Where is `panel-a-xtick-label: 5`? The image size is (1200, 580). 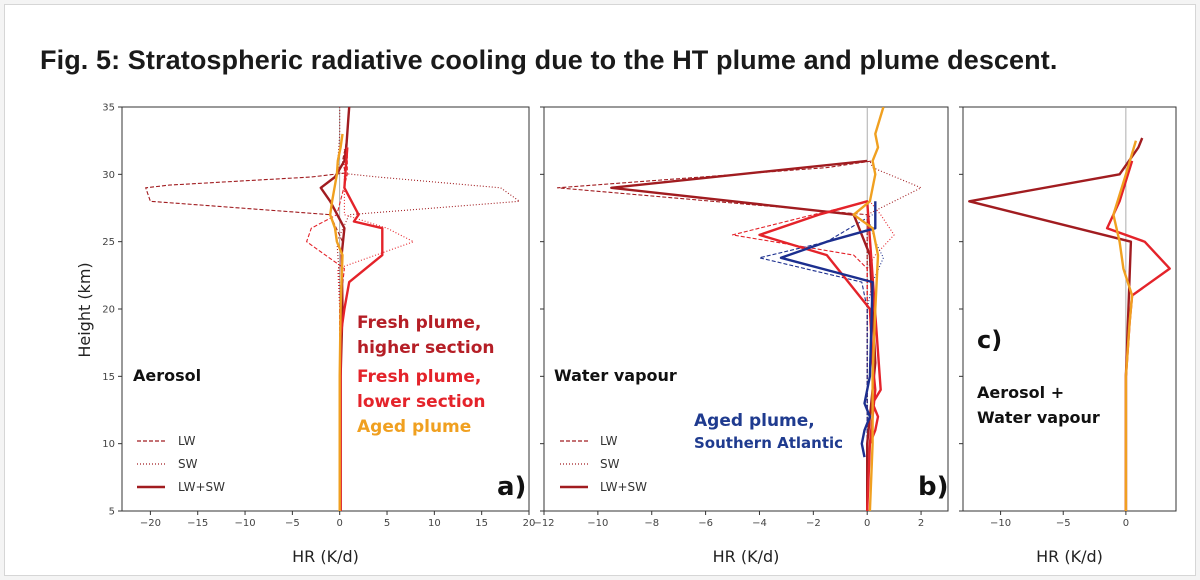
panel-a-xtick-label: 5 is located at coordinates (387, 523).